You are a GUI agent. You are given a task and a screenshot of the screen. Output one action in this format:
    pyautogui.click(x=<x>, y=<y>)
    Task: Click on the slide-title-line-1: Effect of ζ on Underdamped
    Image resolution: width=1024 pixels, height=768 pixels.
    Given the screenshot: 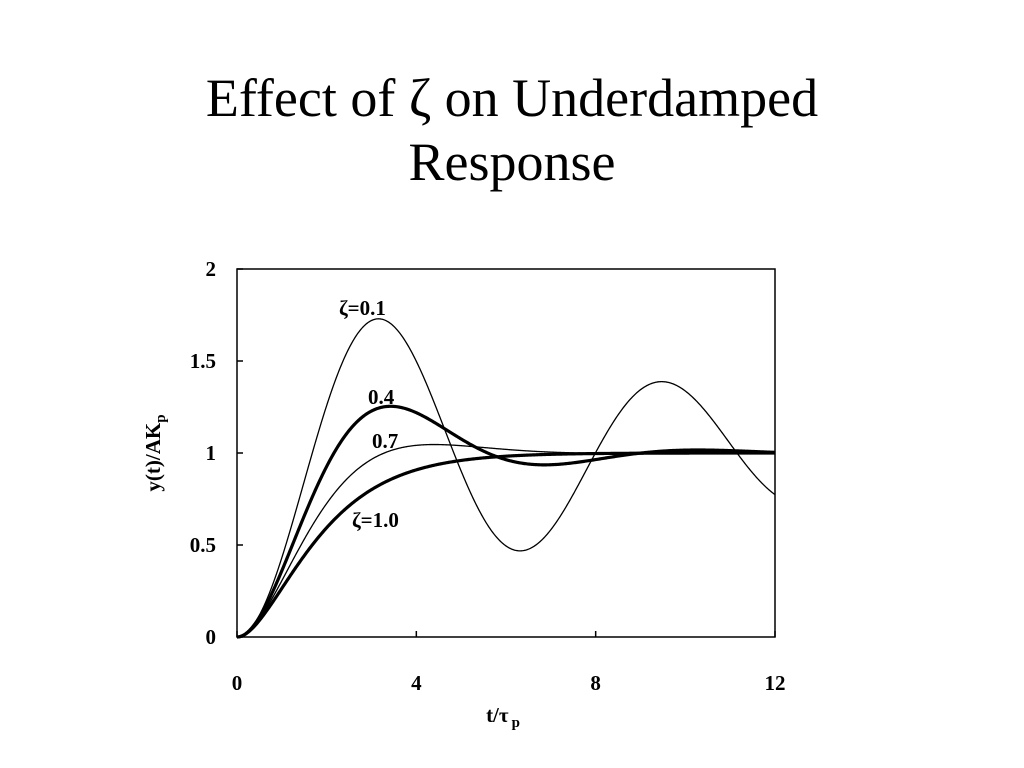 What is the action you would take?
    pyautogui.click(x=512, y=98)
    